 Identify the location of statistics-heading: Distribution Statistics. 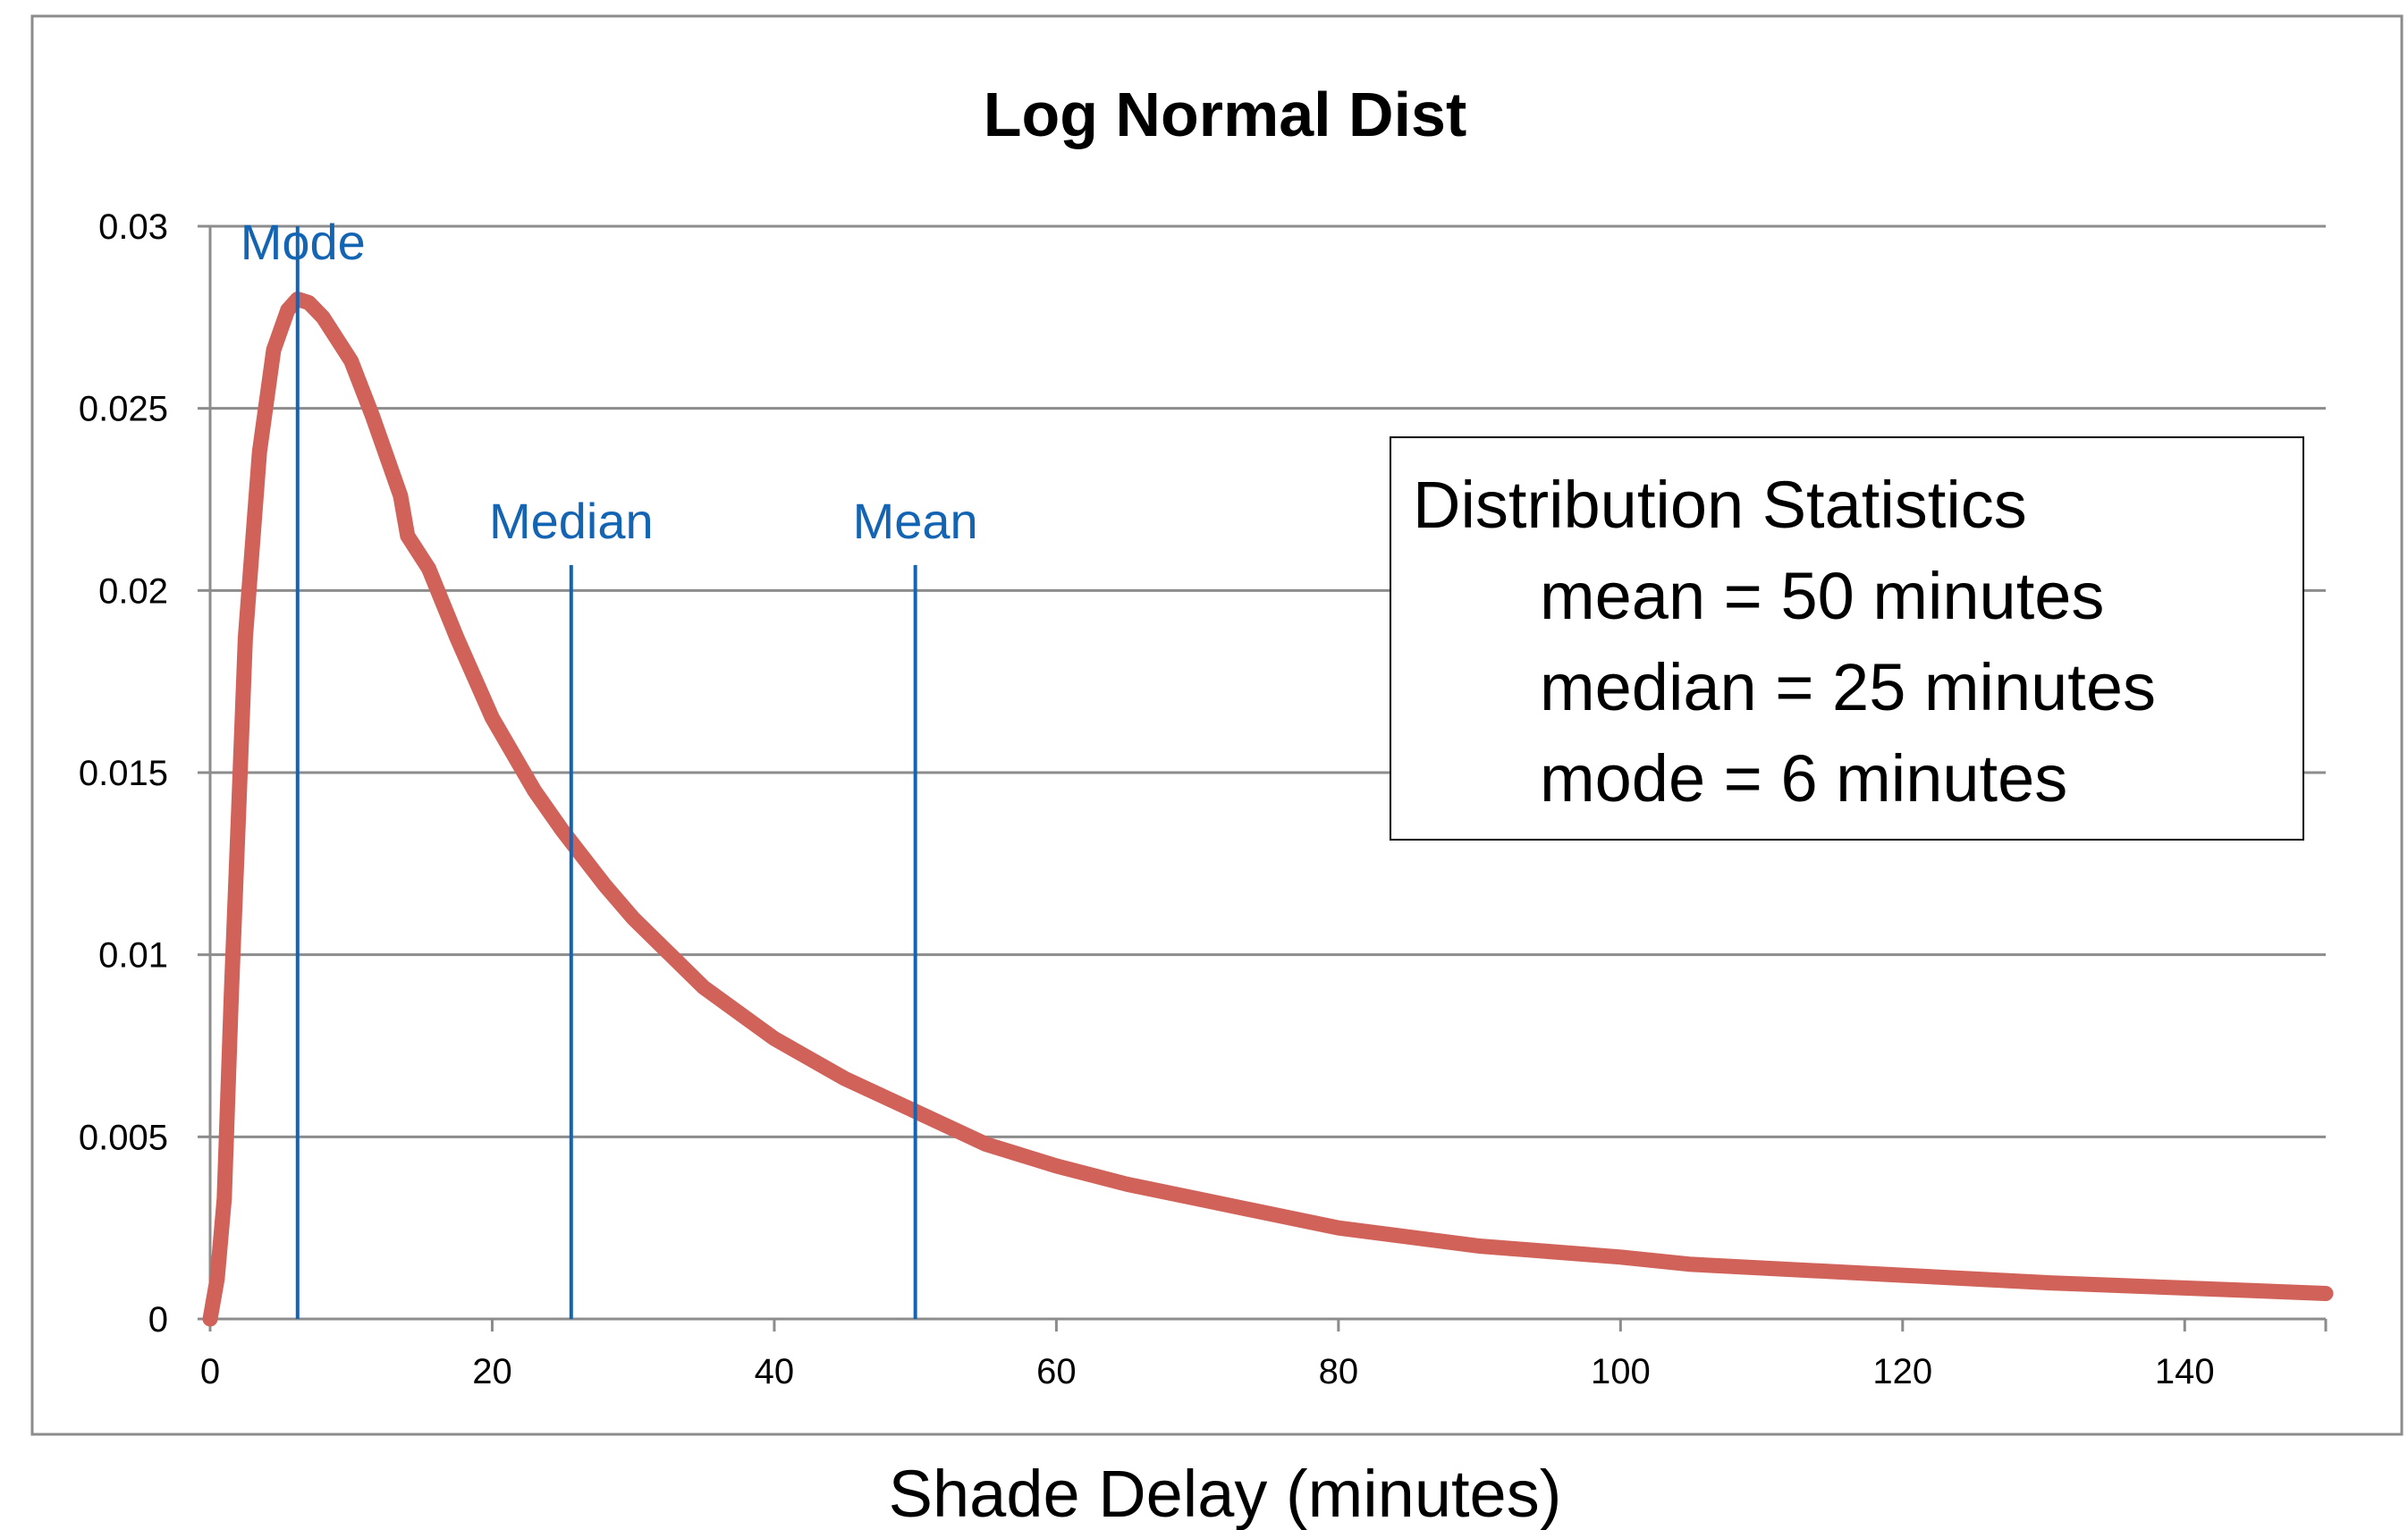
(1720, 505).